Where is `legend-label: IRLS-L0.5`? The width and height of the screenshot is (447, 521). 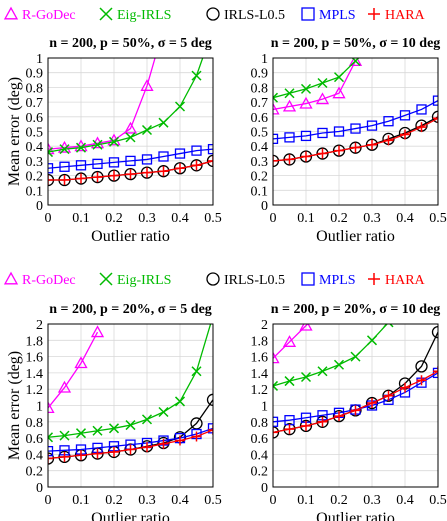
legend-label: IRLS-L0.5 is located at coordinates (254, 15).